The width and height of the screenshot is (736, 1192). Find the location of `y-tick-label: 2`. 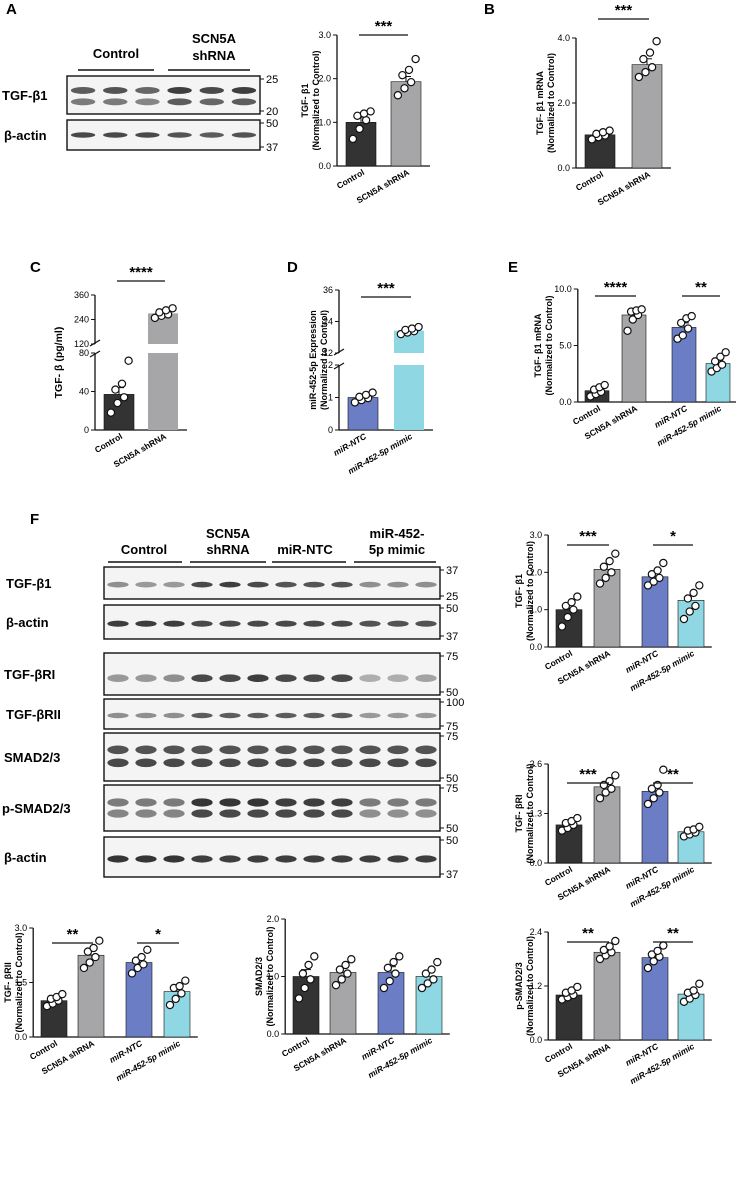

y-tick-label: 2 is located at coordinates (330, 365).